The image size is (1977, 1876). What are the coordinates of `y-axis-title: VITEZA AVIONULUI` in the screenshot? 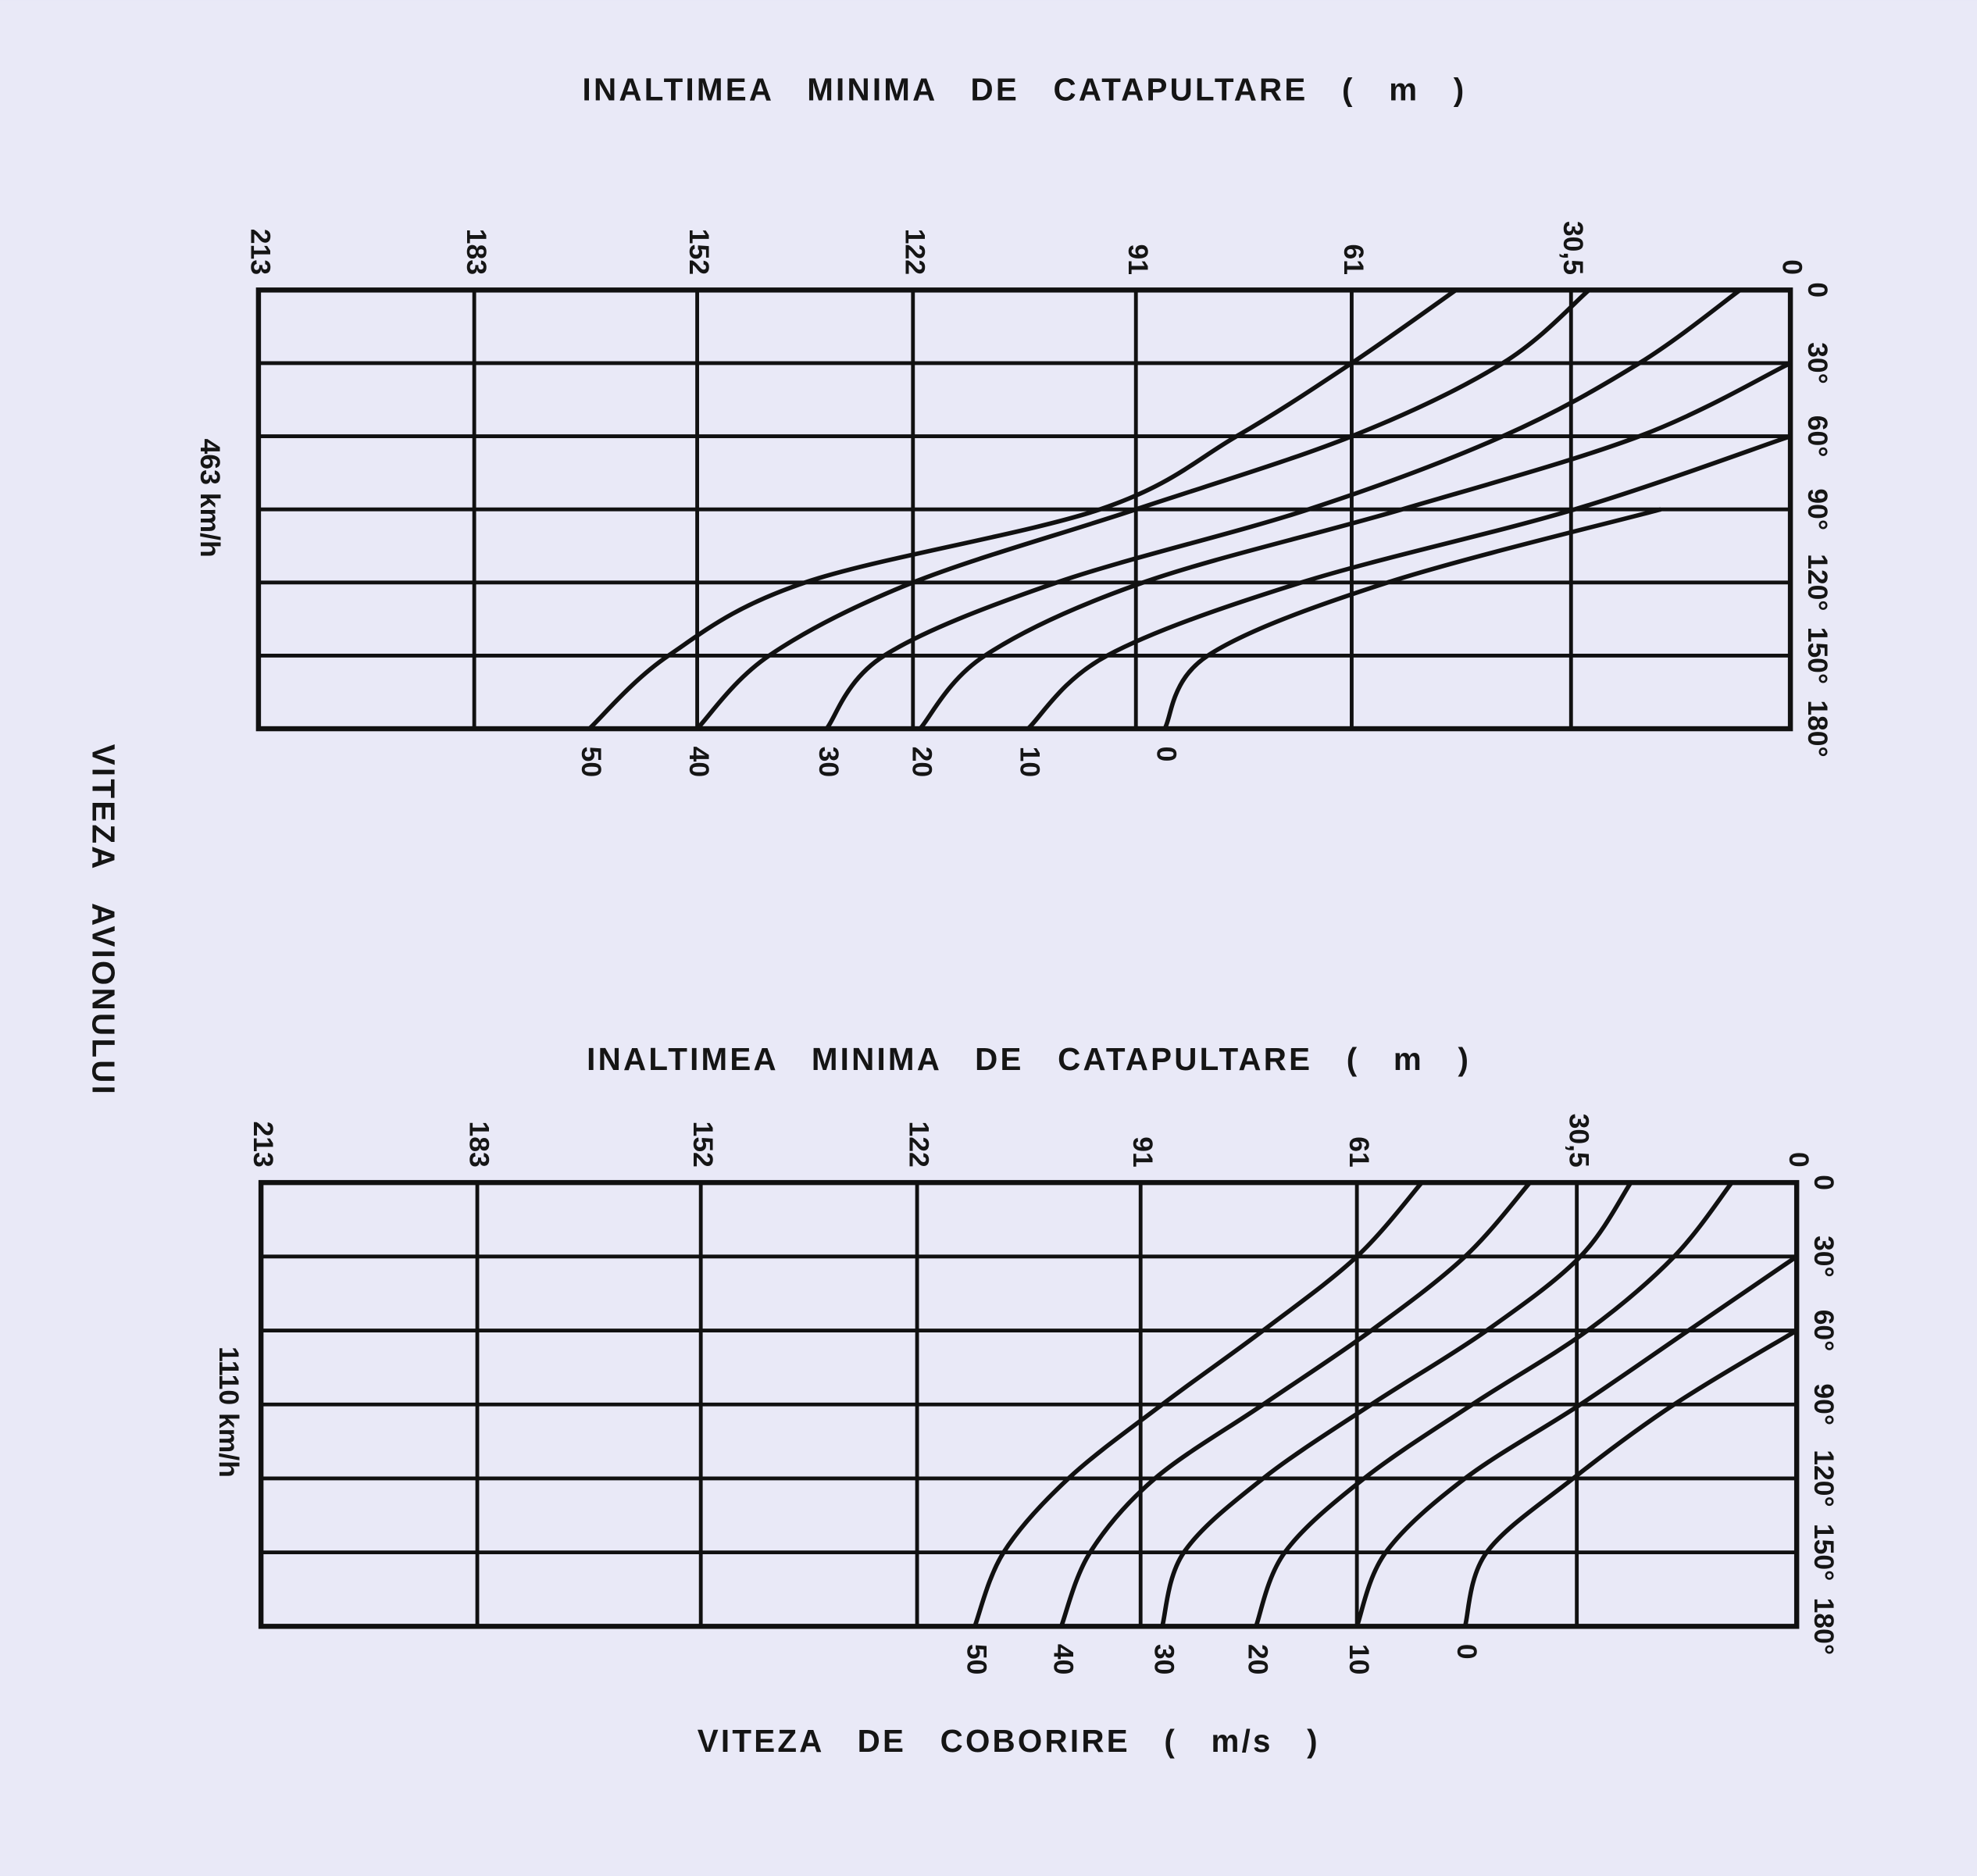 It's located at (103, 920).